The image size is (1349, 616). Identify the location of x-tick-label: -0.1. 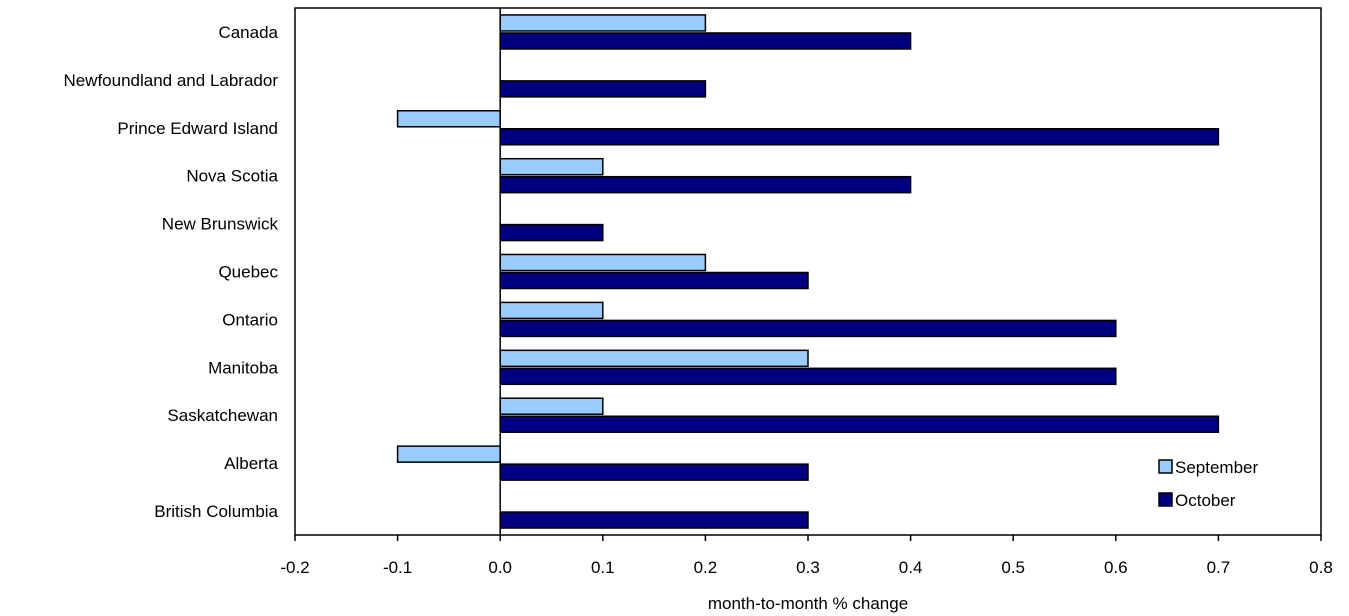
(397, 567).